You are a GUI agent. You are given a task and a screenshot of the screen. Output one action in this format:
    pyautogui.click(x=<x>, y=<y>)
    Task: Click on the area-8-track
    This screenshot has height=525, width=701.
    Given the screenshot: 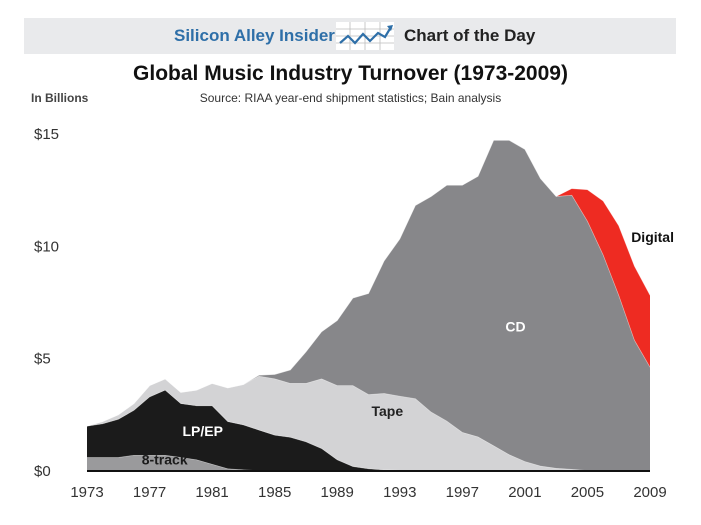 What is the action you would take?
    pyautogui.click(x=368, y=463)
    